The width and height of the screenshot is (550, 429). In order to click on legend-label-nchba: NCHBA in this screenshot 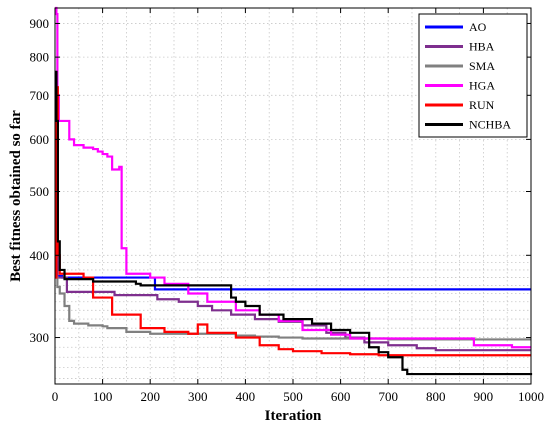, I will do `click(490, 125)`.